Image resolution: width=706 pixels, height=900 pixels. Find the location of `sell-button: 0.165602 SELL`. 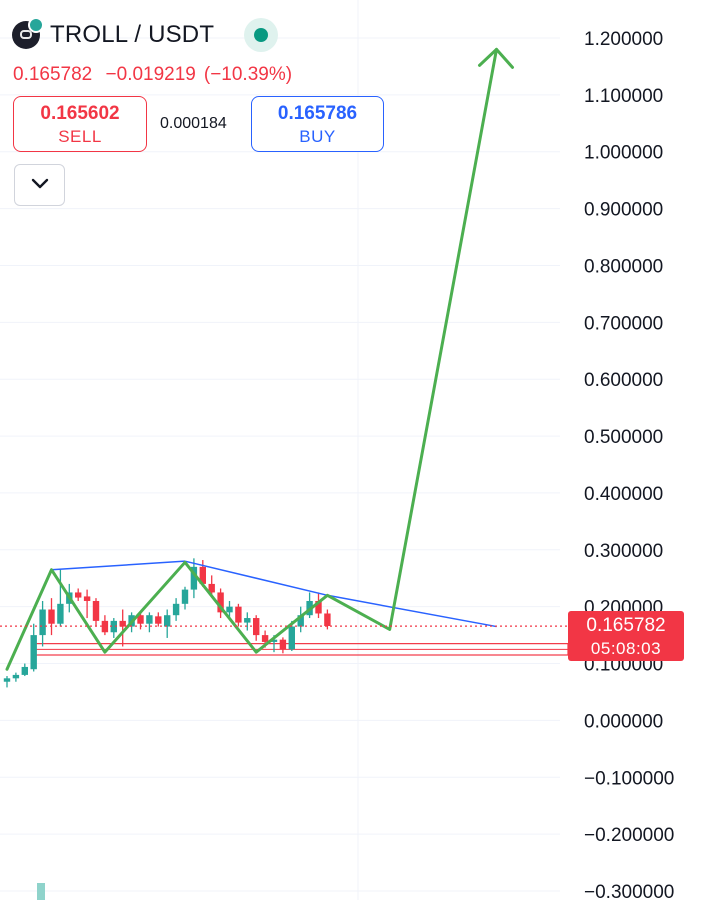

sell-button: 0.165602 SELL is located at coordinates (80, 124).